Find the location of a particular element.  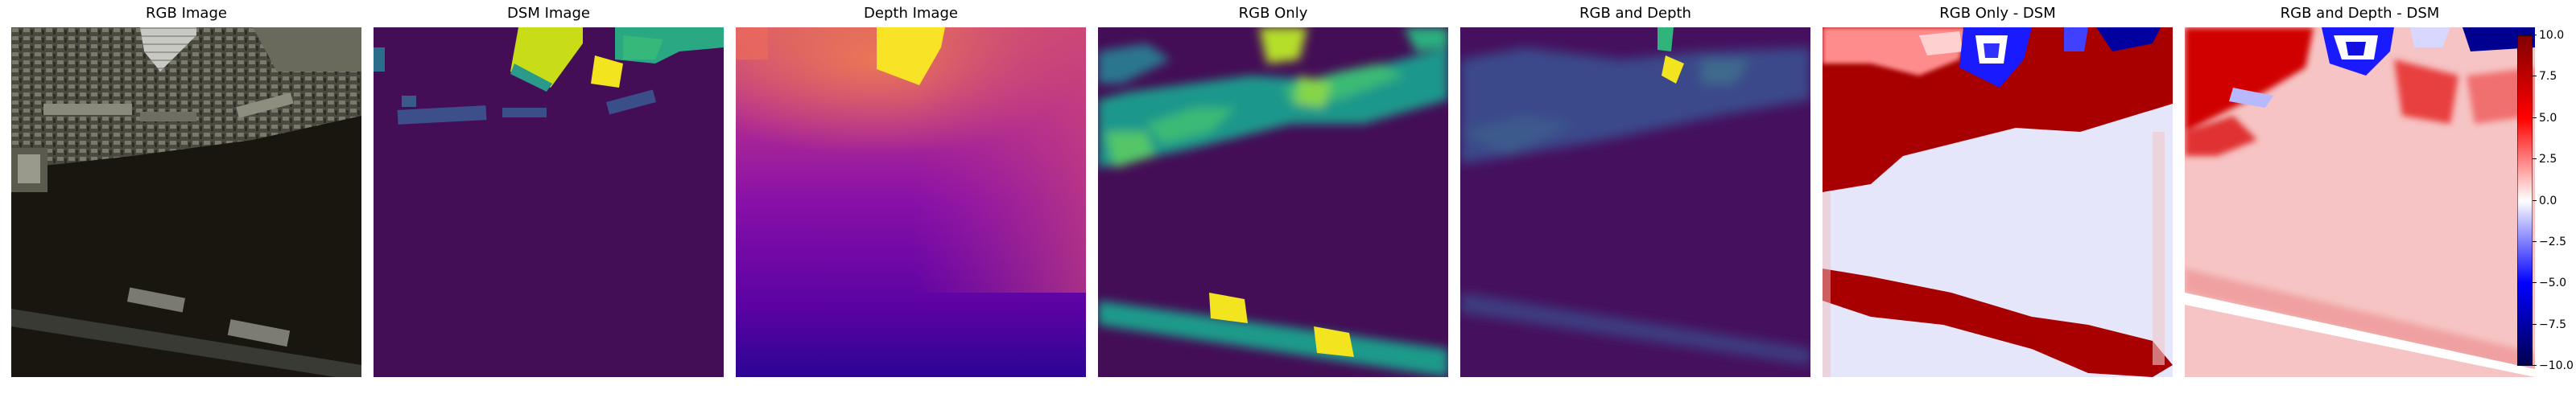

panel-rgb-only-minus-dsm: RGB Only - DSM is located at coordinates (1998, 189).